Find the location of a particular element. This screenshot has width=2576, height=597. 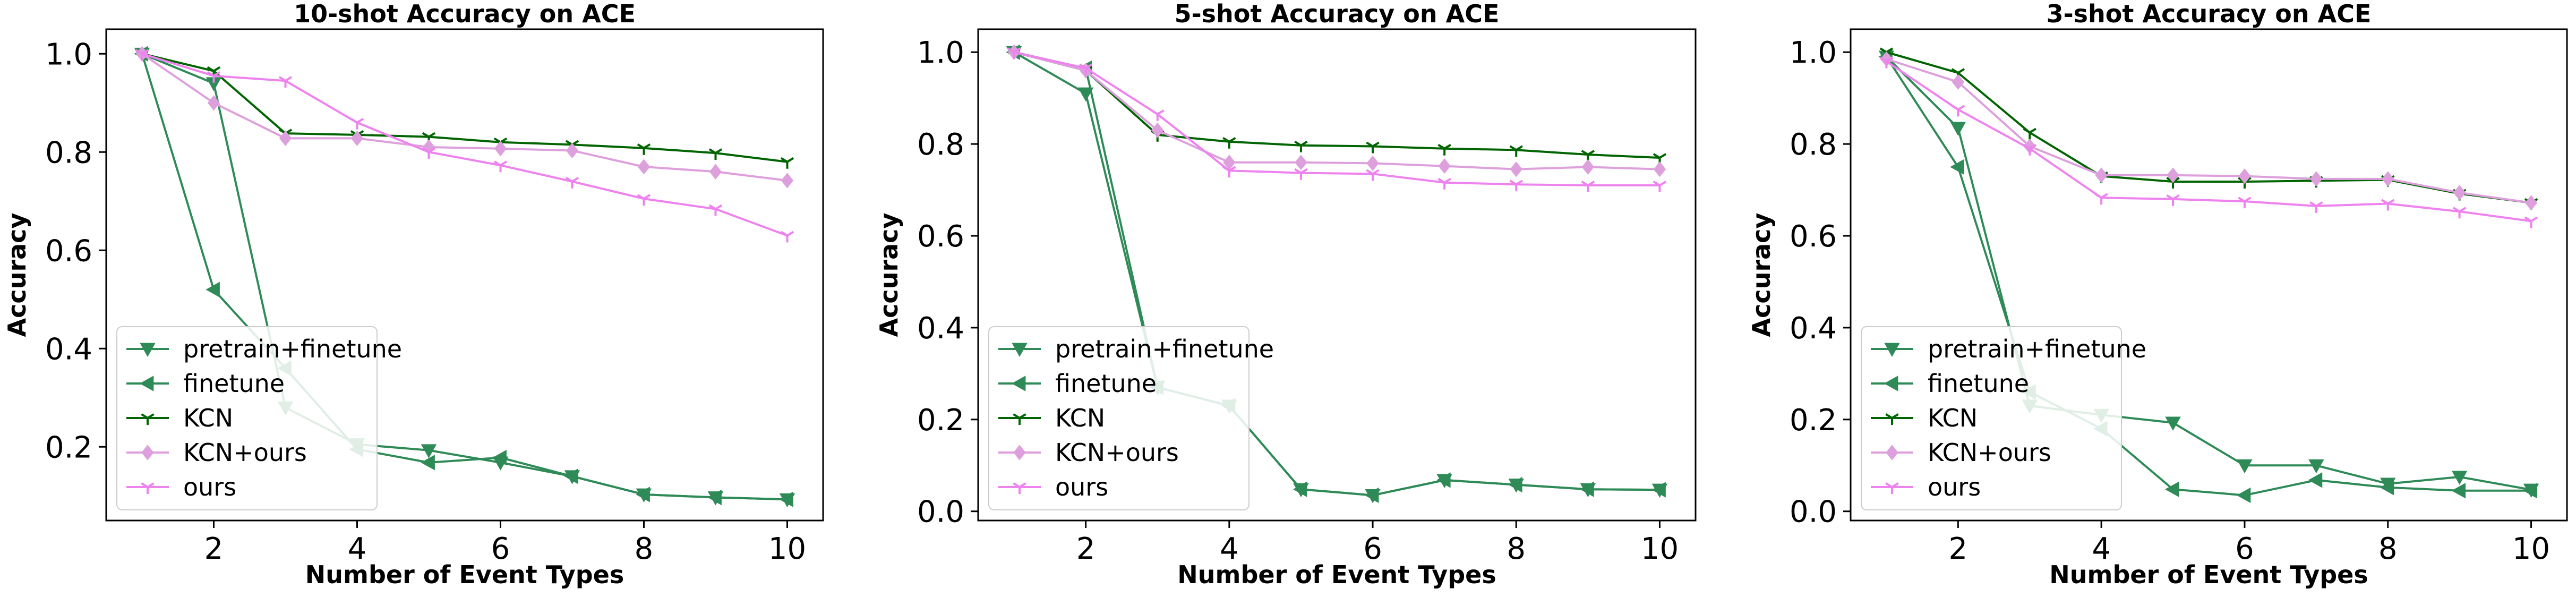

y-tick-label: 0.4 is located at coordinates (1814, 328).